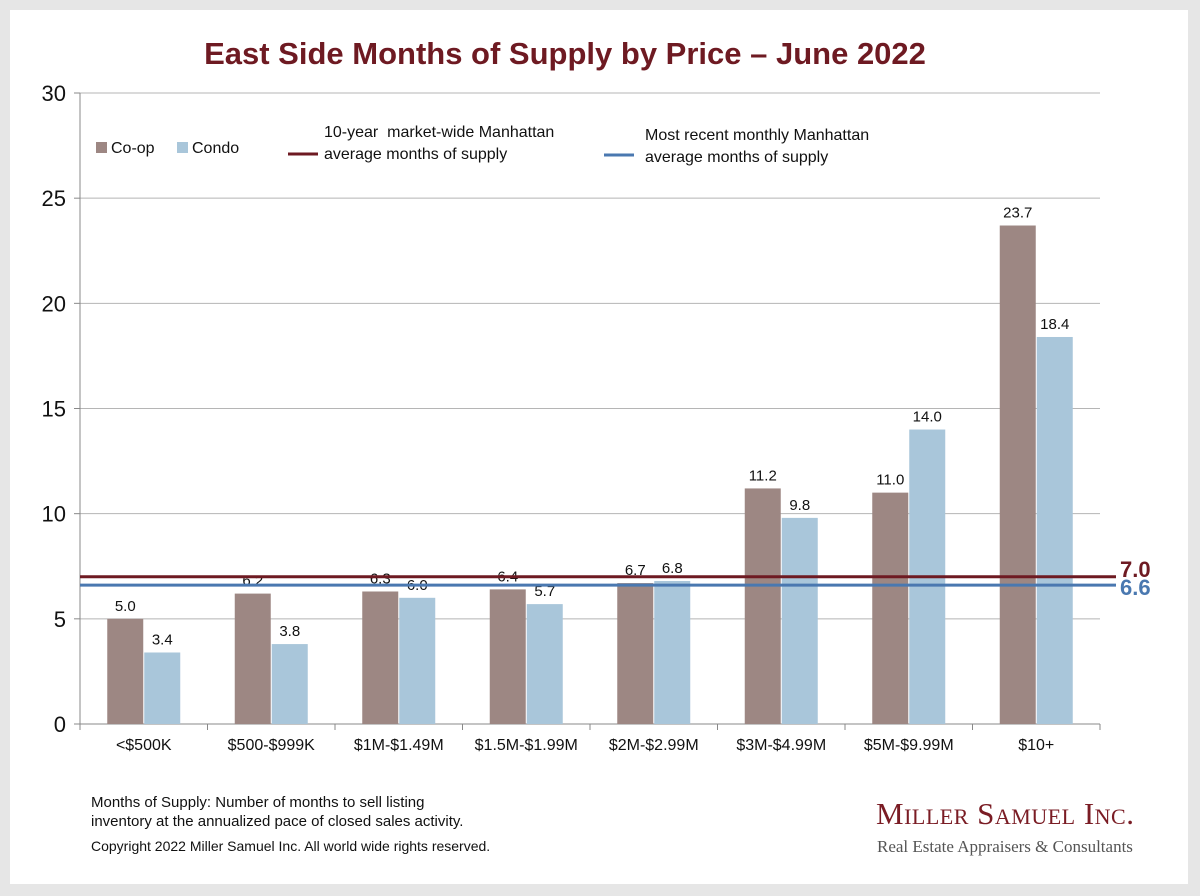 The width and height of the screenshot is (1200, 896). I want to click on x-tick-label: $2M-$2.99M, so click(654, 745).